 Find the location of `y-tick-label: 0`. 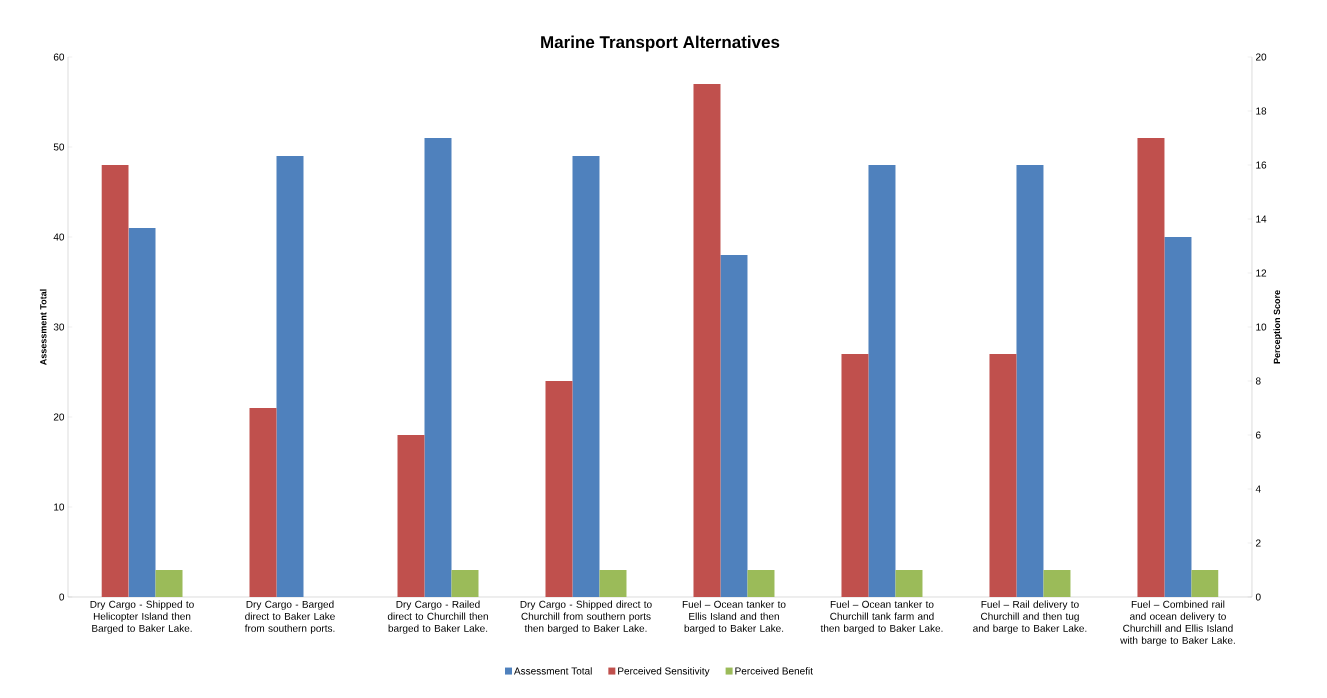

y-tick-label: 0 is located at coordinates (62, 597).